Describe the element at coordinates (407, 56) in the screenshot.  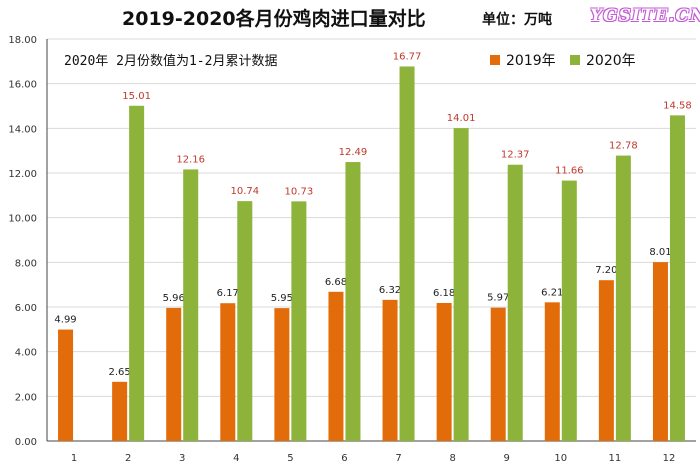
I see `data-label-2020: 16.77` at that location.